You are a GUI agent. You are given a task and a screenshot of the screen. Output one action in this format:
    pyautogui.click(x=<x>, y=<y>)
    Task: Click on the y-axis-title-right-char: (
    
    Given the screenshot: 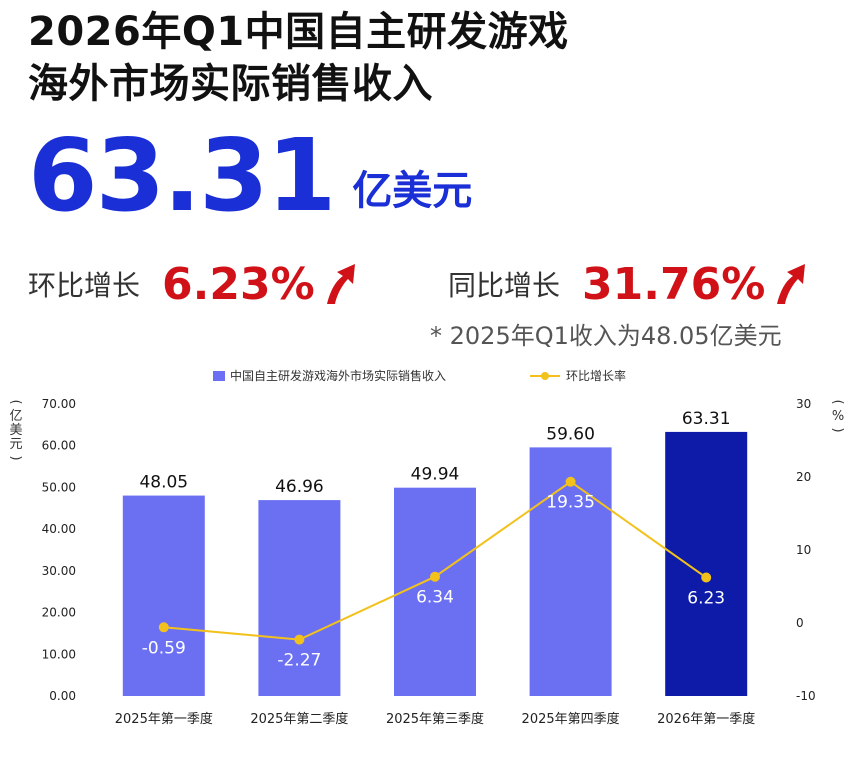 What is the action you would take?
    pyautogui.click(x=837, y=401)
    